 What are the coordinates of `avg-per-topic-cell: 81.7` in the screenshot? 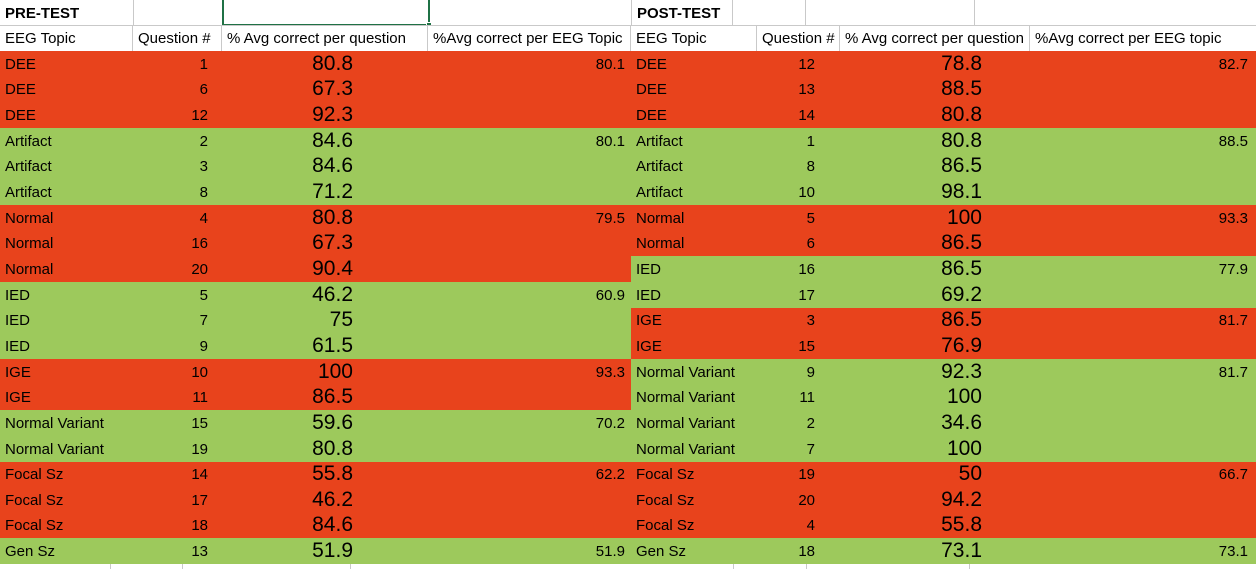 It's located at (1233, 372).